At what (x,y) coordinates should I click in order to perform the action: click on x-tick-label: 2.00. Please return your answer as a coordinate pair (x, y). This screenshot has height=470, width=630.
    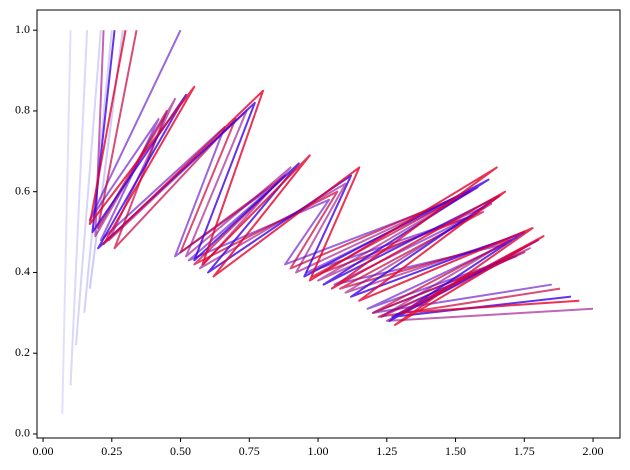
    Looking at the image, I should click on (593, 451).